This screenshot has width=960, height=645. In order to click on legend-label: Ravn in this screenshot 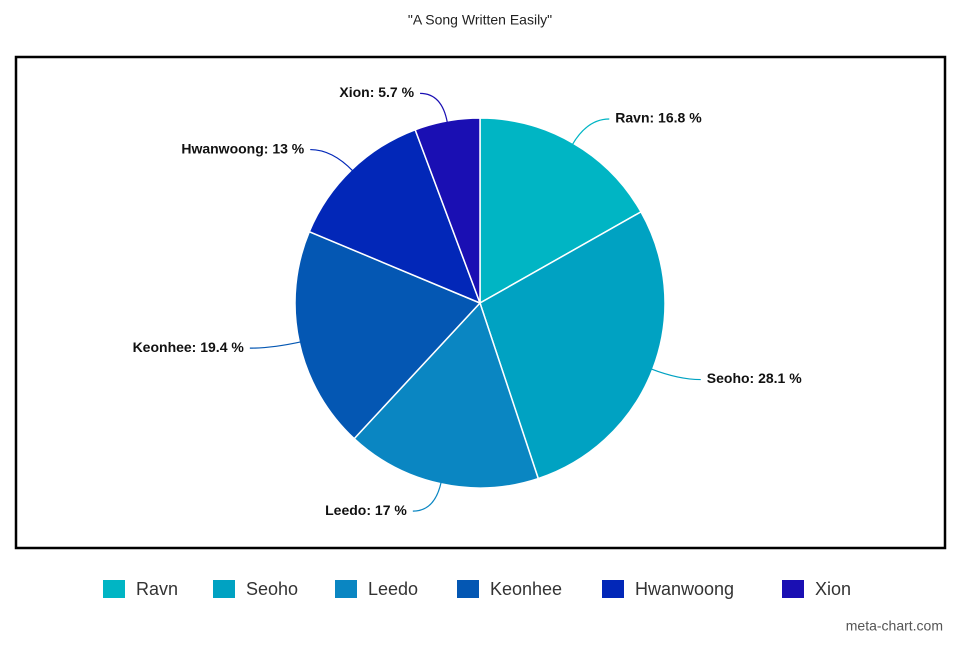, I will do `click(157, 589)`.